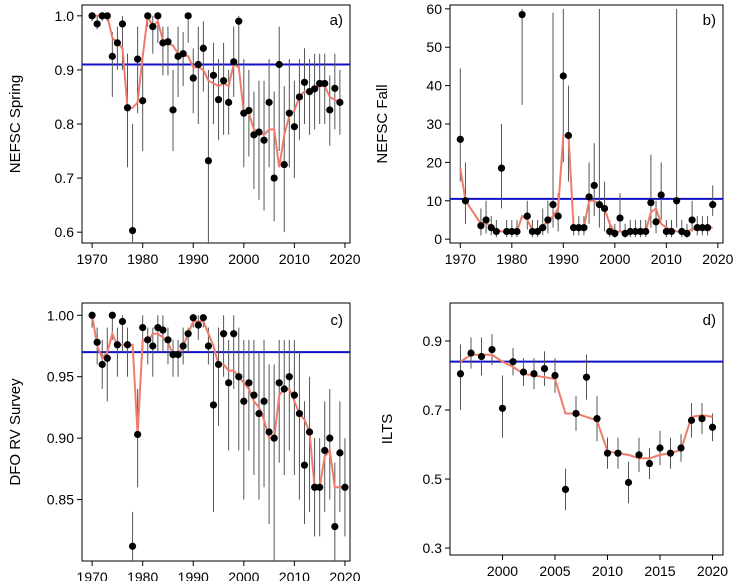 The height and width of the screenshot is (581, 733). Describe the element at coordinates (434, 124) in the screenshot. I see `y-tick-label: 30` at that location.